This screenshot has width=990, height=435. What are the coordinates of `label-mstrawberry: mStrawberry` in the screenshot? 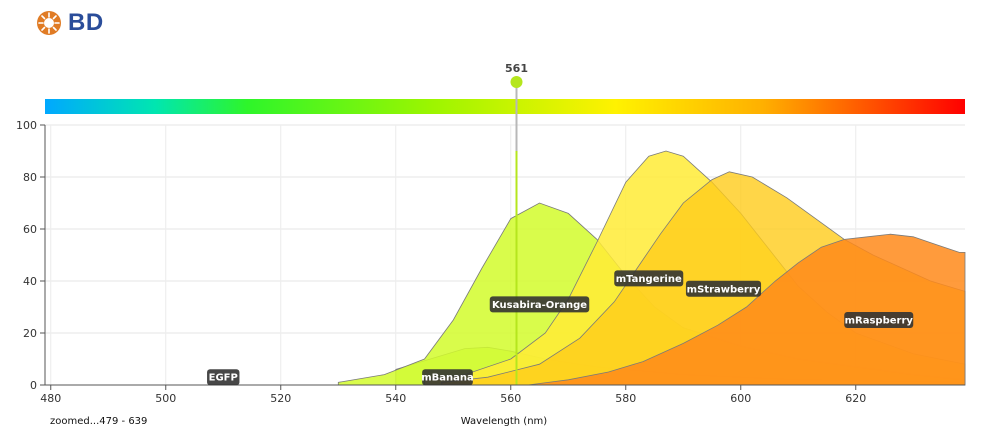 It's located at (723, 288).